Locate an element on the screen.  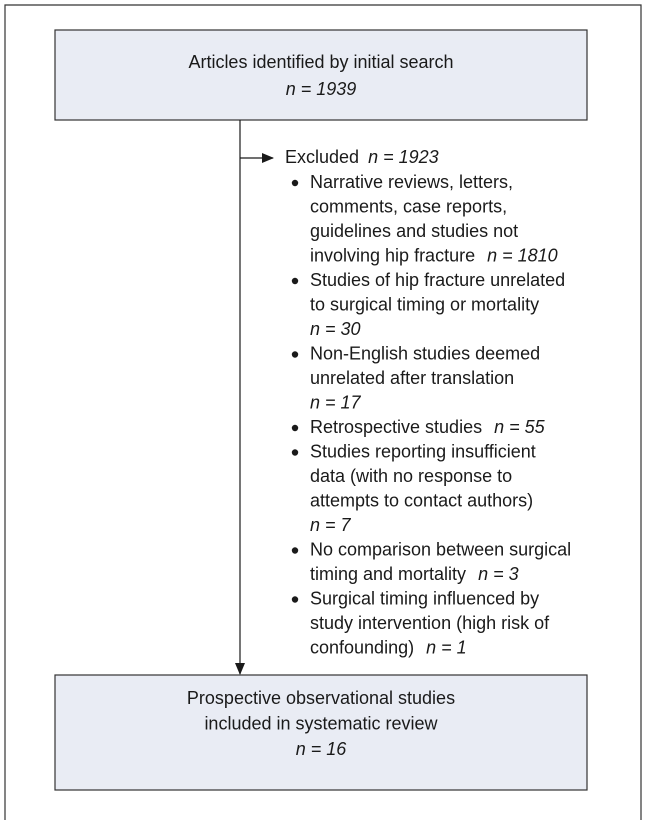
item-text: data (with no response to is located at coordinates (411, 476).